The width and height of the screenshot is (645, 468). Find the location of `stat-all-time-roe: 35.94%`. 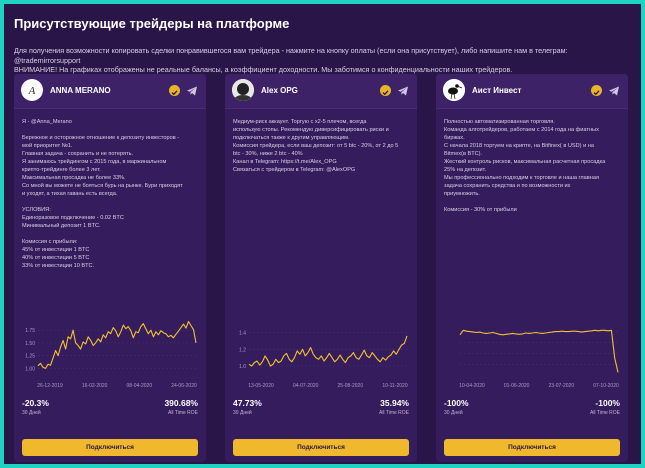

stat-all-time-roe: 35.94% is located at coordinates (394, 403).